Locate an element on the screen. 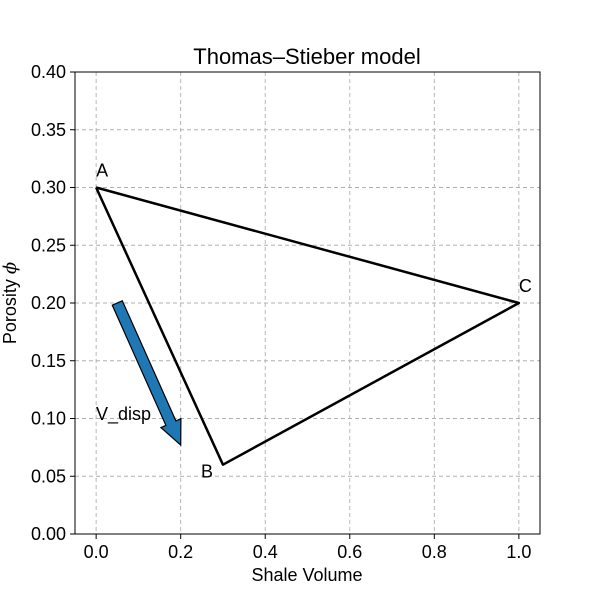  y-axis-label: Porosity ϕ is located at coordinates (10, 303).